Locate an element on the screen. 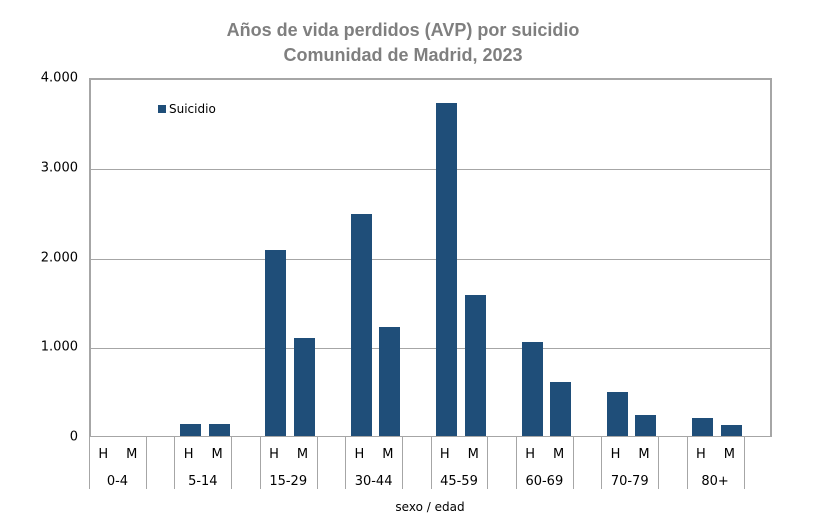  y-tick-label: 4.000 is located at coordinates (59, 78).